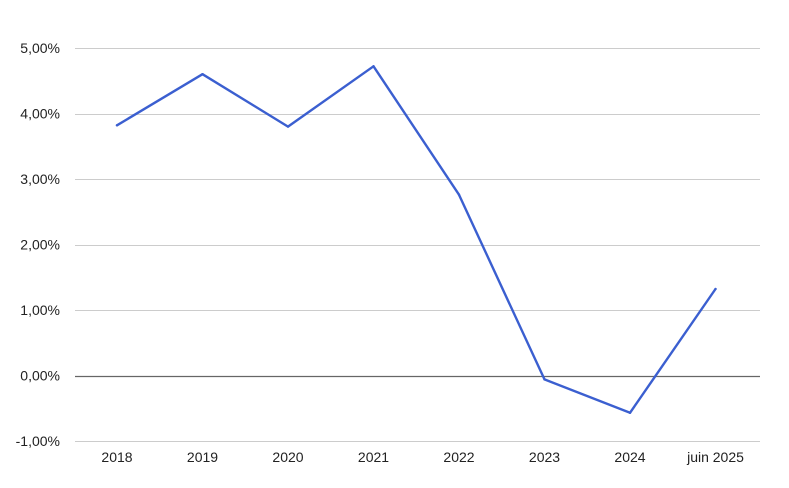 This screenshot has height=488, width=789. I want to click on x-tick-label: 2020, so click(287, 457).